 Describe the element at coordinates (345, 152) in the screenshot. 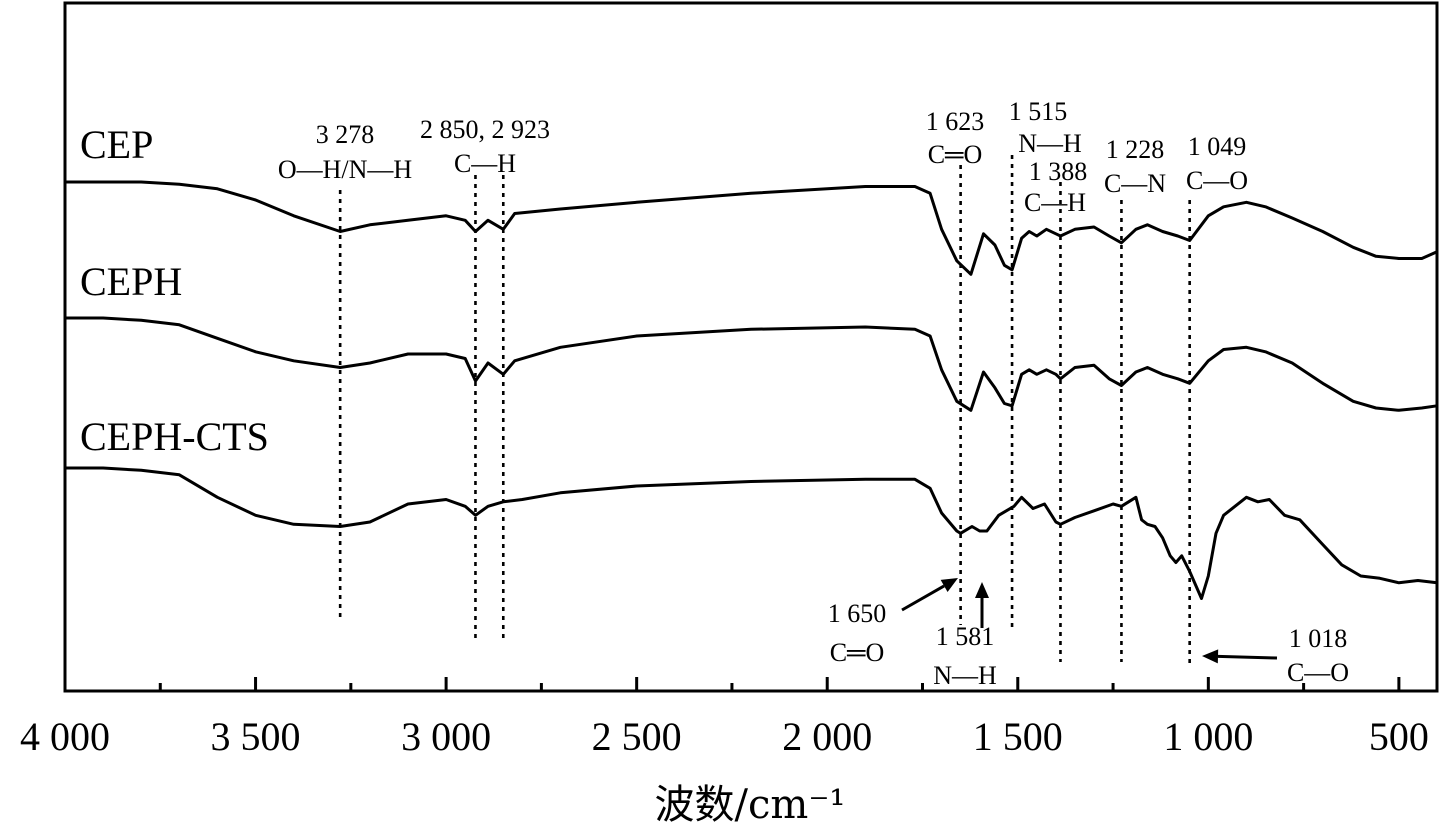

I see `annotation-3-278: 3 278 O—H/N—H` at that location.